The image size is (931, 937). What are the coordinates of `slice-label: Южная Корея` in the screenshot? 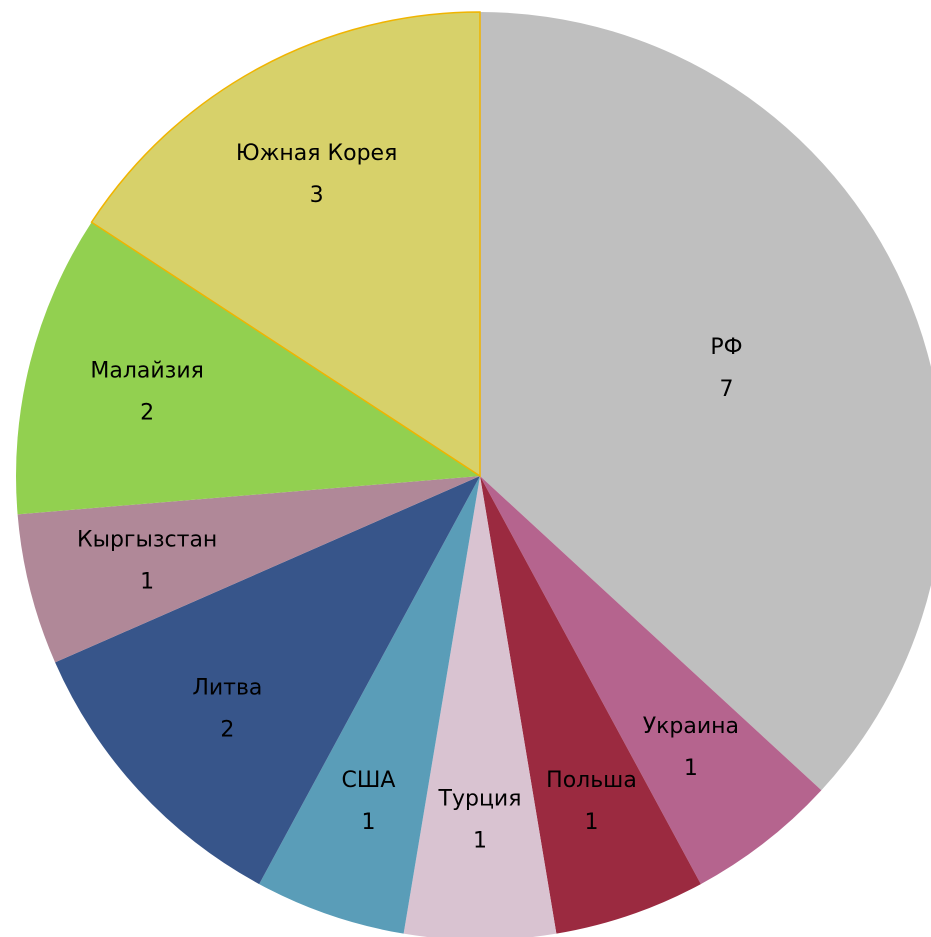 It's located at (316, 153).